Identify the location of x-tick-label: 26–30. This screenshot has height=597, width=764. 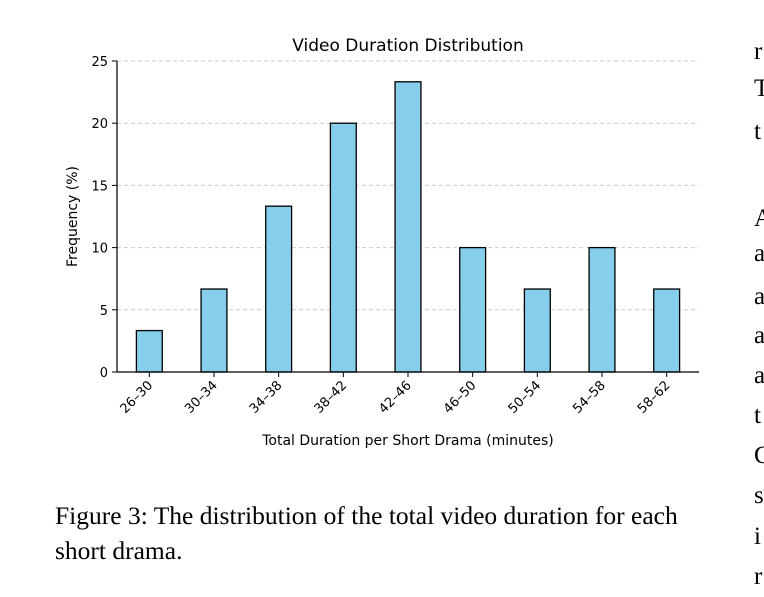
(137, 397).